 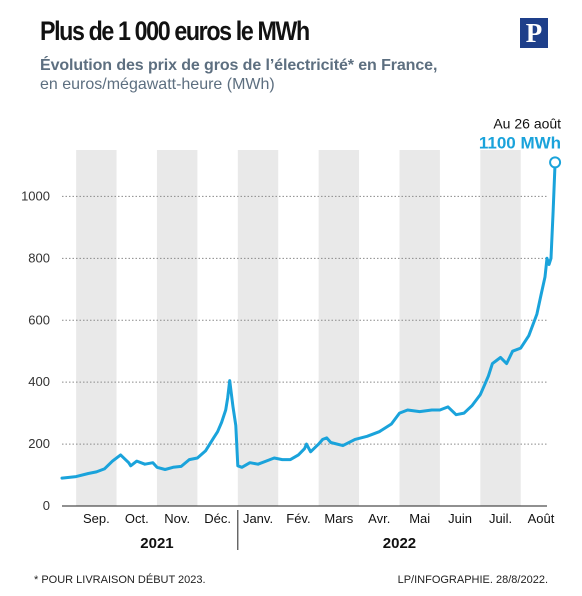 What do you see at coordinates (472, 580) in the screenshot?
I see `credit-line: LP/INFOGRAPHIE. 28/8/2022.` at bounding box center [472, 580].